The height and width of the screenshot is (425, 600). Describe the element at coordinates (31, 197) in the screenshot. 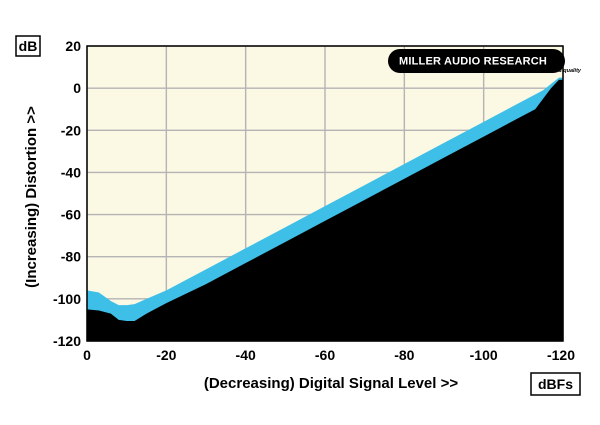

I see `y-axis-title: (Increasing) Distortion >>` at that location.